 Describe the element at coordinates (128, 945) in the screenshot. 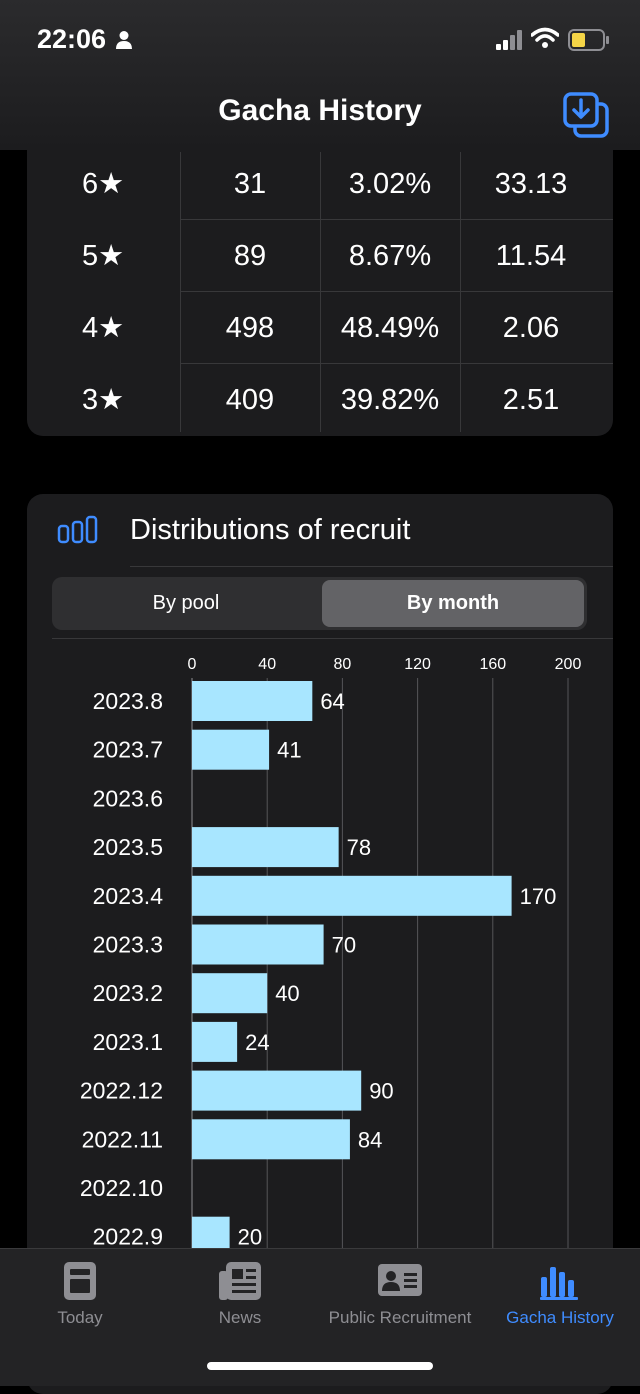

I see `category-label: 2023.3` at that location.